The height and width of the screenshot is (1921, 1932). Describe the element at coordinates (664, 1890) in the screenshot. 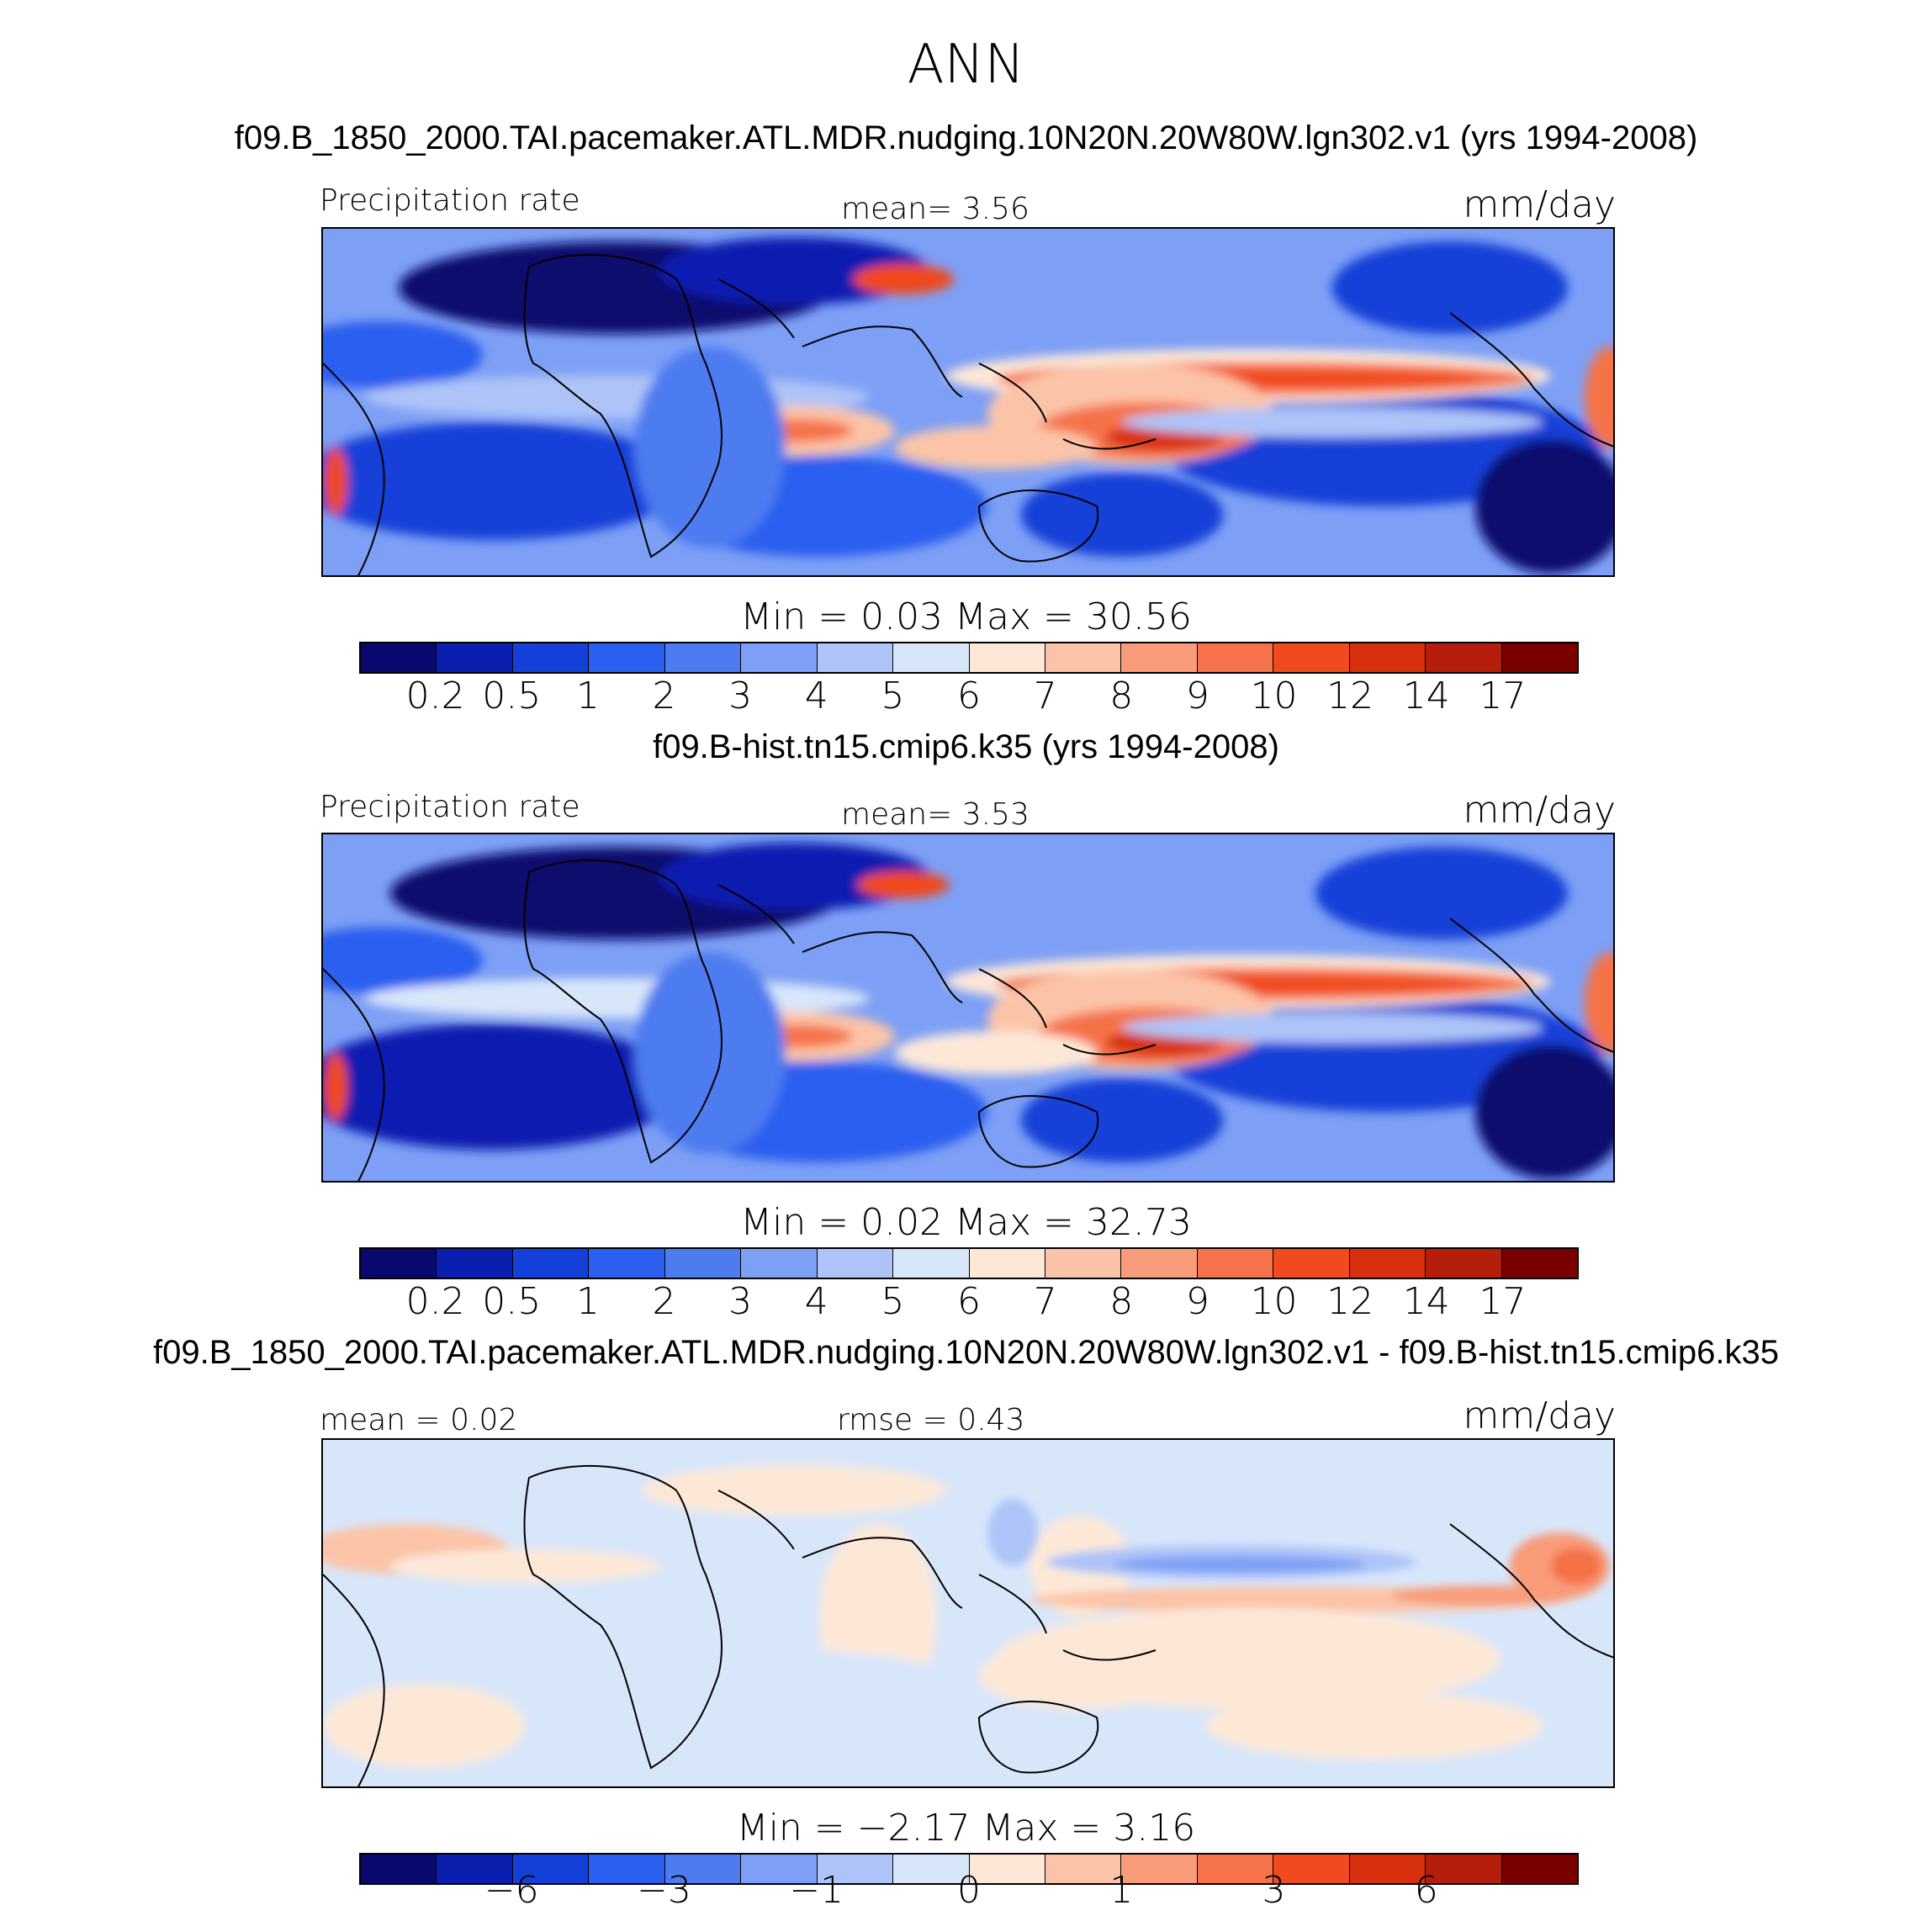

I see `colorbar-tick-label: −3` at that location.